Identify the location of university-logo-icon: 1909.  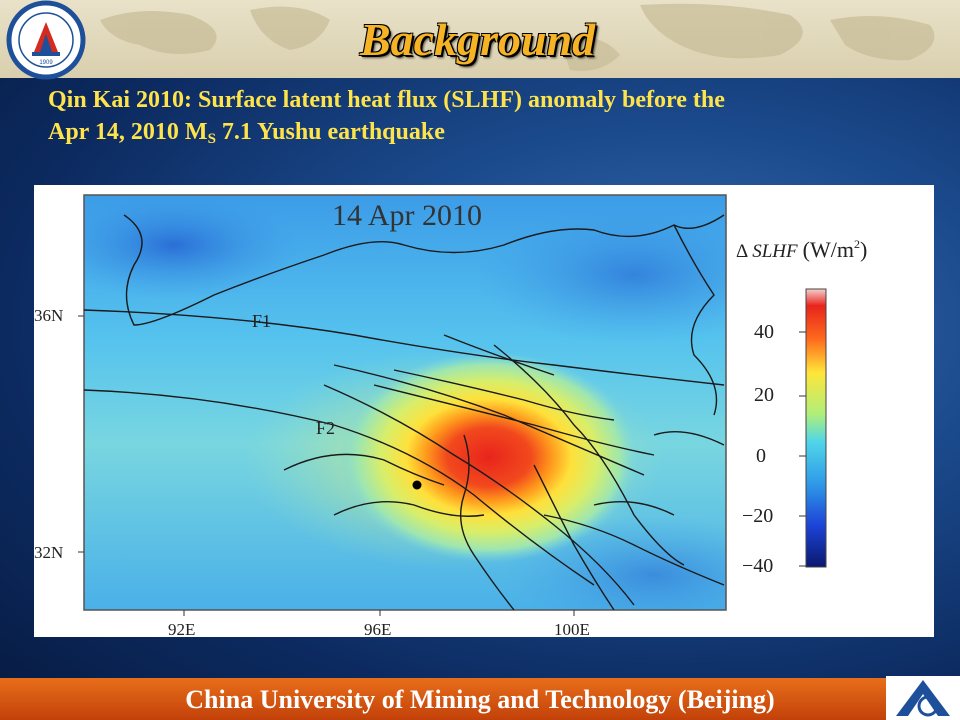
(46, 40).